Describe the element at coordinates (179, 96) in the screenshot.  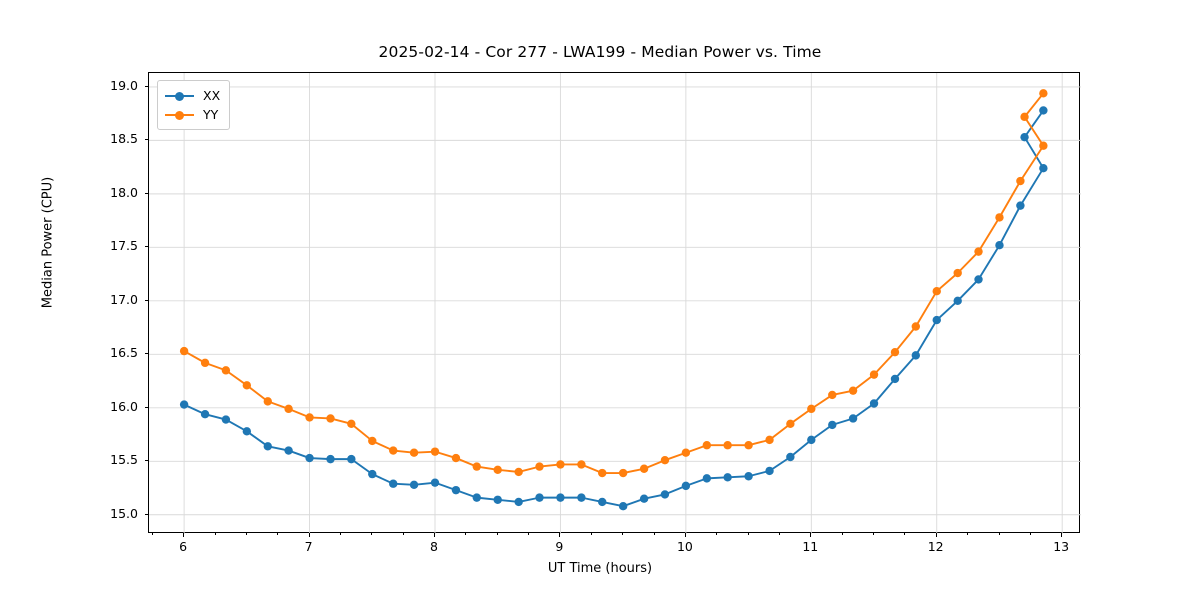
I see `legend-swatch-xx` at that location.